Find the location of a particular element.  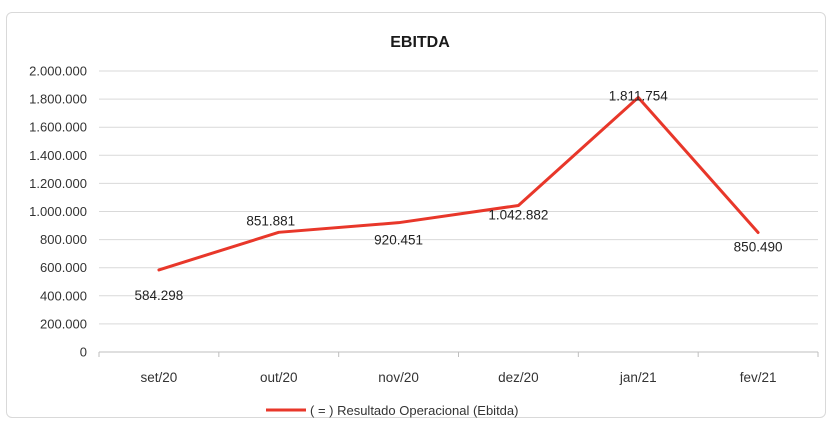

x-axis: set/20 out/20 nov/20 dez/20 jan/21 fev/21 is located at coordinates (458, 368).